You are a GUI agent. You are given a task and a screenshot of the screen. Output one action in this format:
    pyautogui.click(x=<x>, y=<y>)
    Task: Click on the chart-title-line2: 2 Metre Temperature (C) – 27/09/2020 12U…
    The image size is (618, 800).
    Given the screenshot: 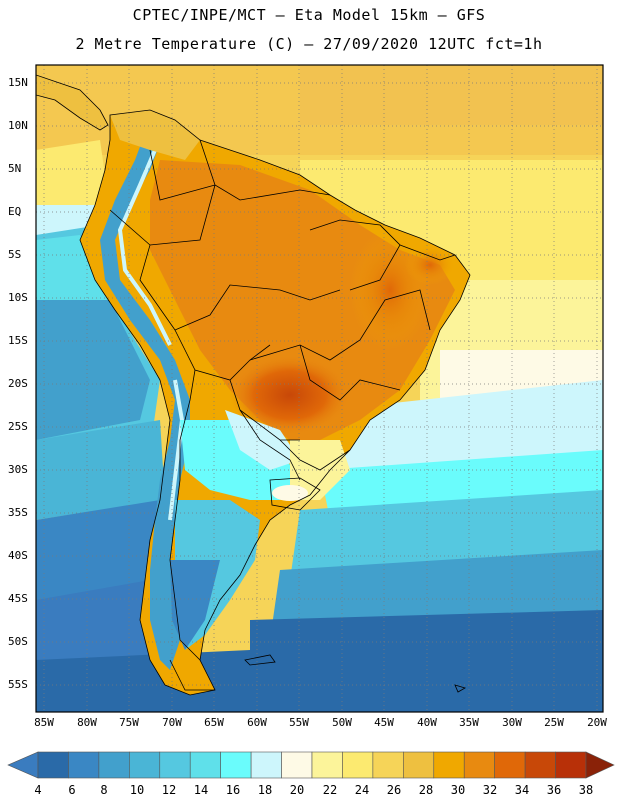 What is the action you would take?
    pyautogui.click(x=309, y=44)
    